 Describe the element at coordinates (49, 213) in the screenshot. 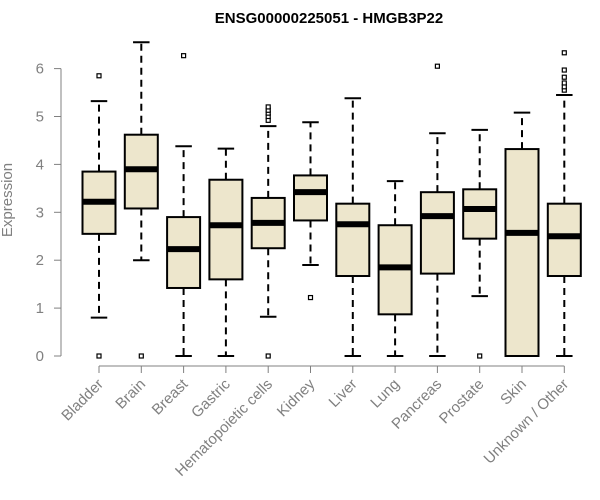

I see `y-axis: 0 1 2 3 4 5 6` at that location.